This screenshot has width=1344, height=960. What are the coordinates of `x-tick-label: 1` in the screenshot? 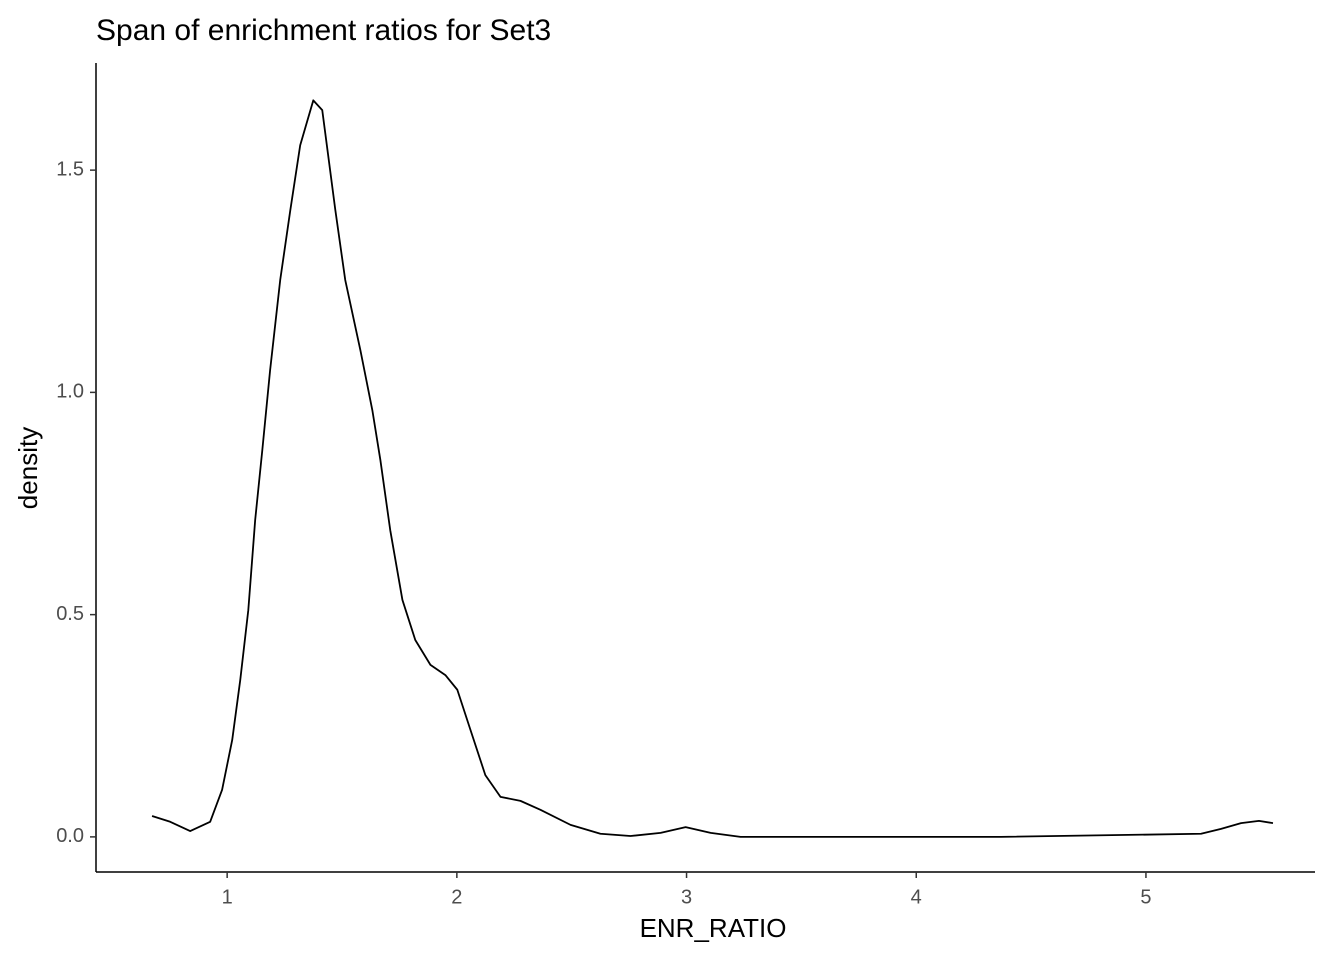 It's located at (227, 897).